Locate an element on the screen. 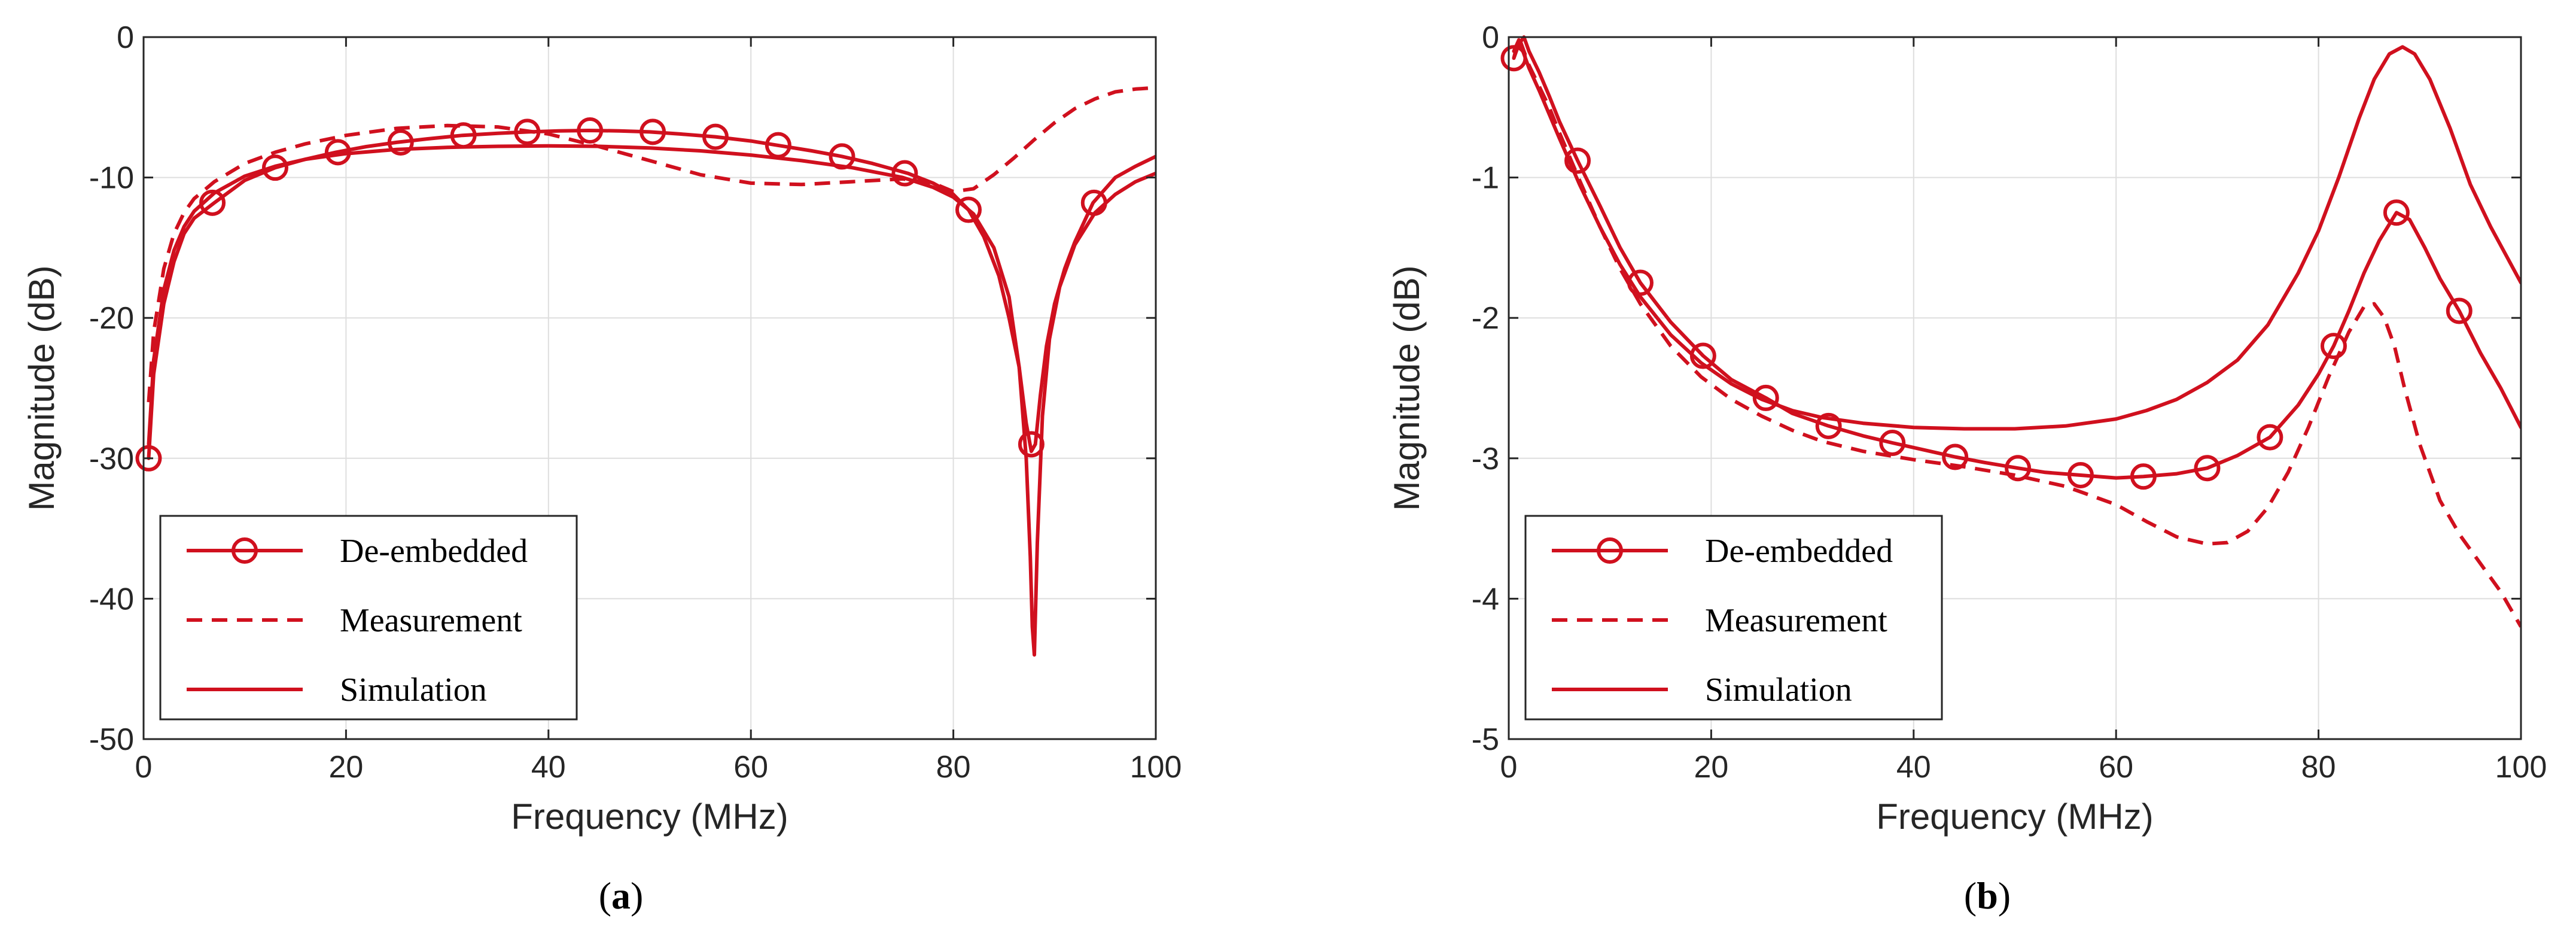  legend-label-deembedded-b: De-embedded is located at coordinates (1799, 551).